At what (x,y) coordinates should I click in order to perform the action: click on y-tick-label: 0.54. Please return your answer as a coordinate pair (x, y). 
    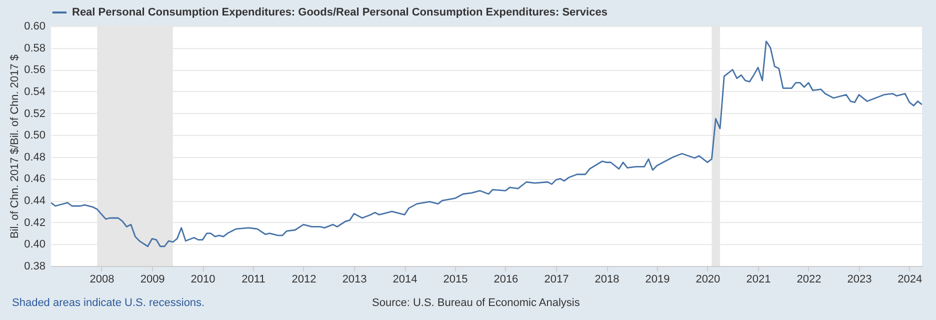
    Looking at the image, I should click on (35, 92).